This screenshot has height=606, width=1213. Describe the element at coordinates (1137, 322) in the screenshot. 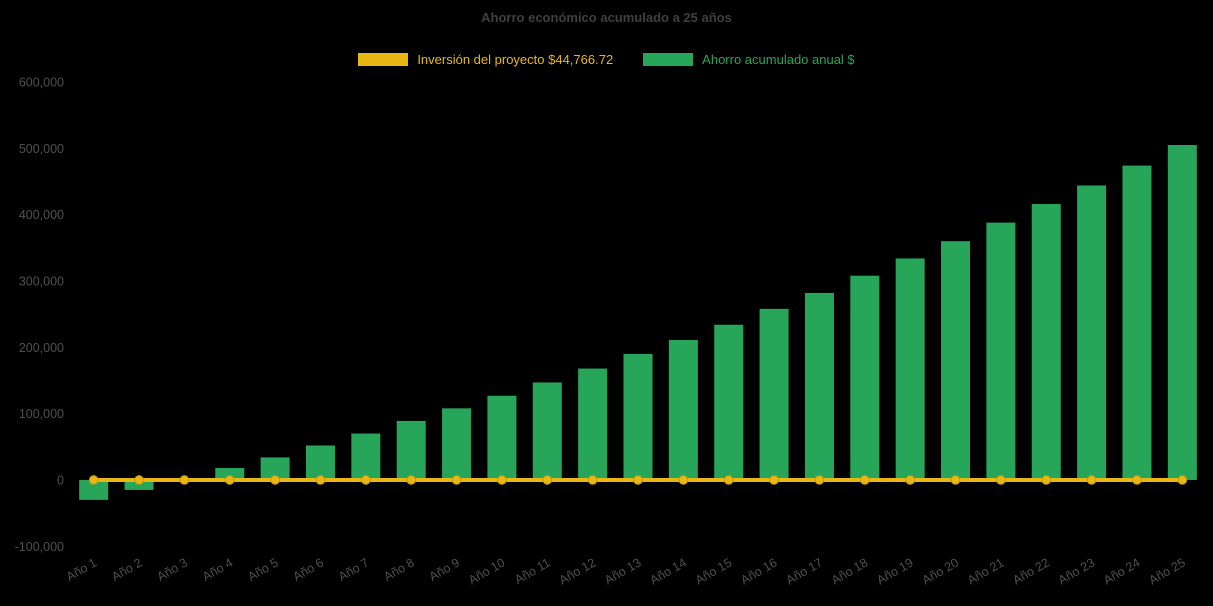

I see `bar-año-24` at that location.